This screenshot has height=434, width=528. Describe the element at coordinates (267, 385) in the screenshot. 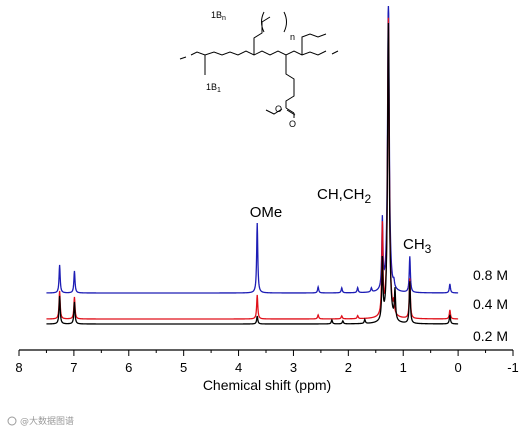

I see `x-axis-title: Chemical shift (ppm)` at that location.